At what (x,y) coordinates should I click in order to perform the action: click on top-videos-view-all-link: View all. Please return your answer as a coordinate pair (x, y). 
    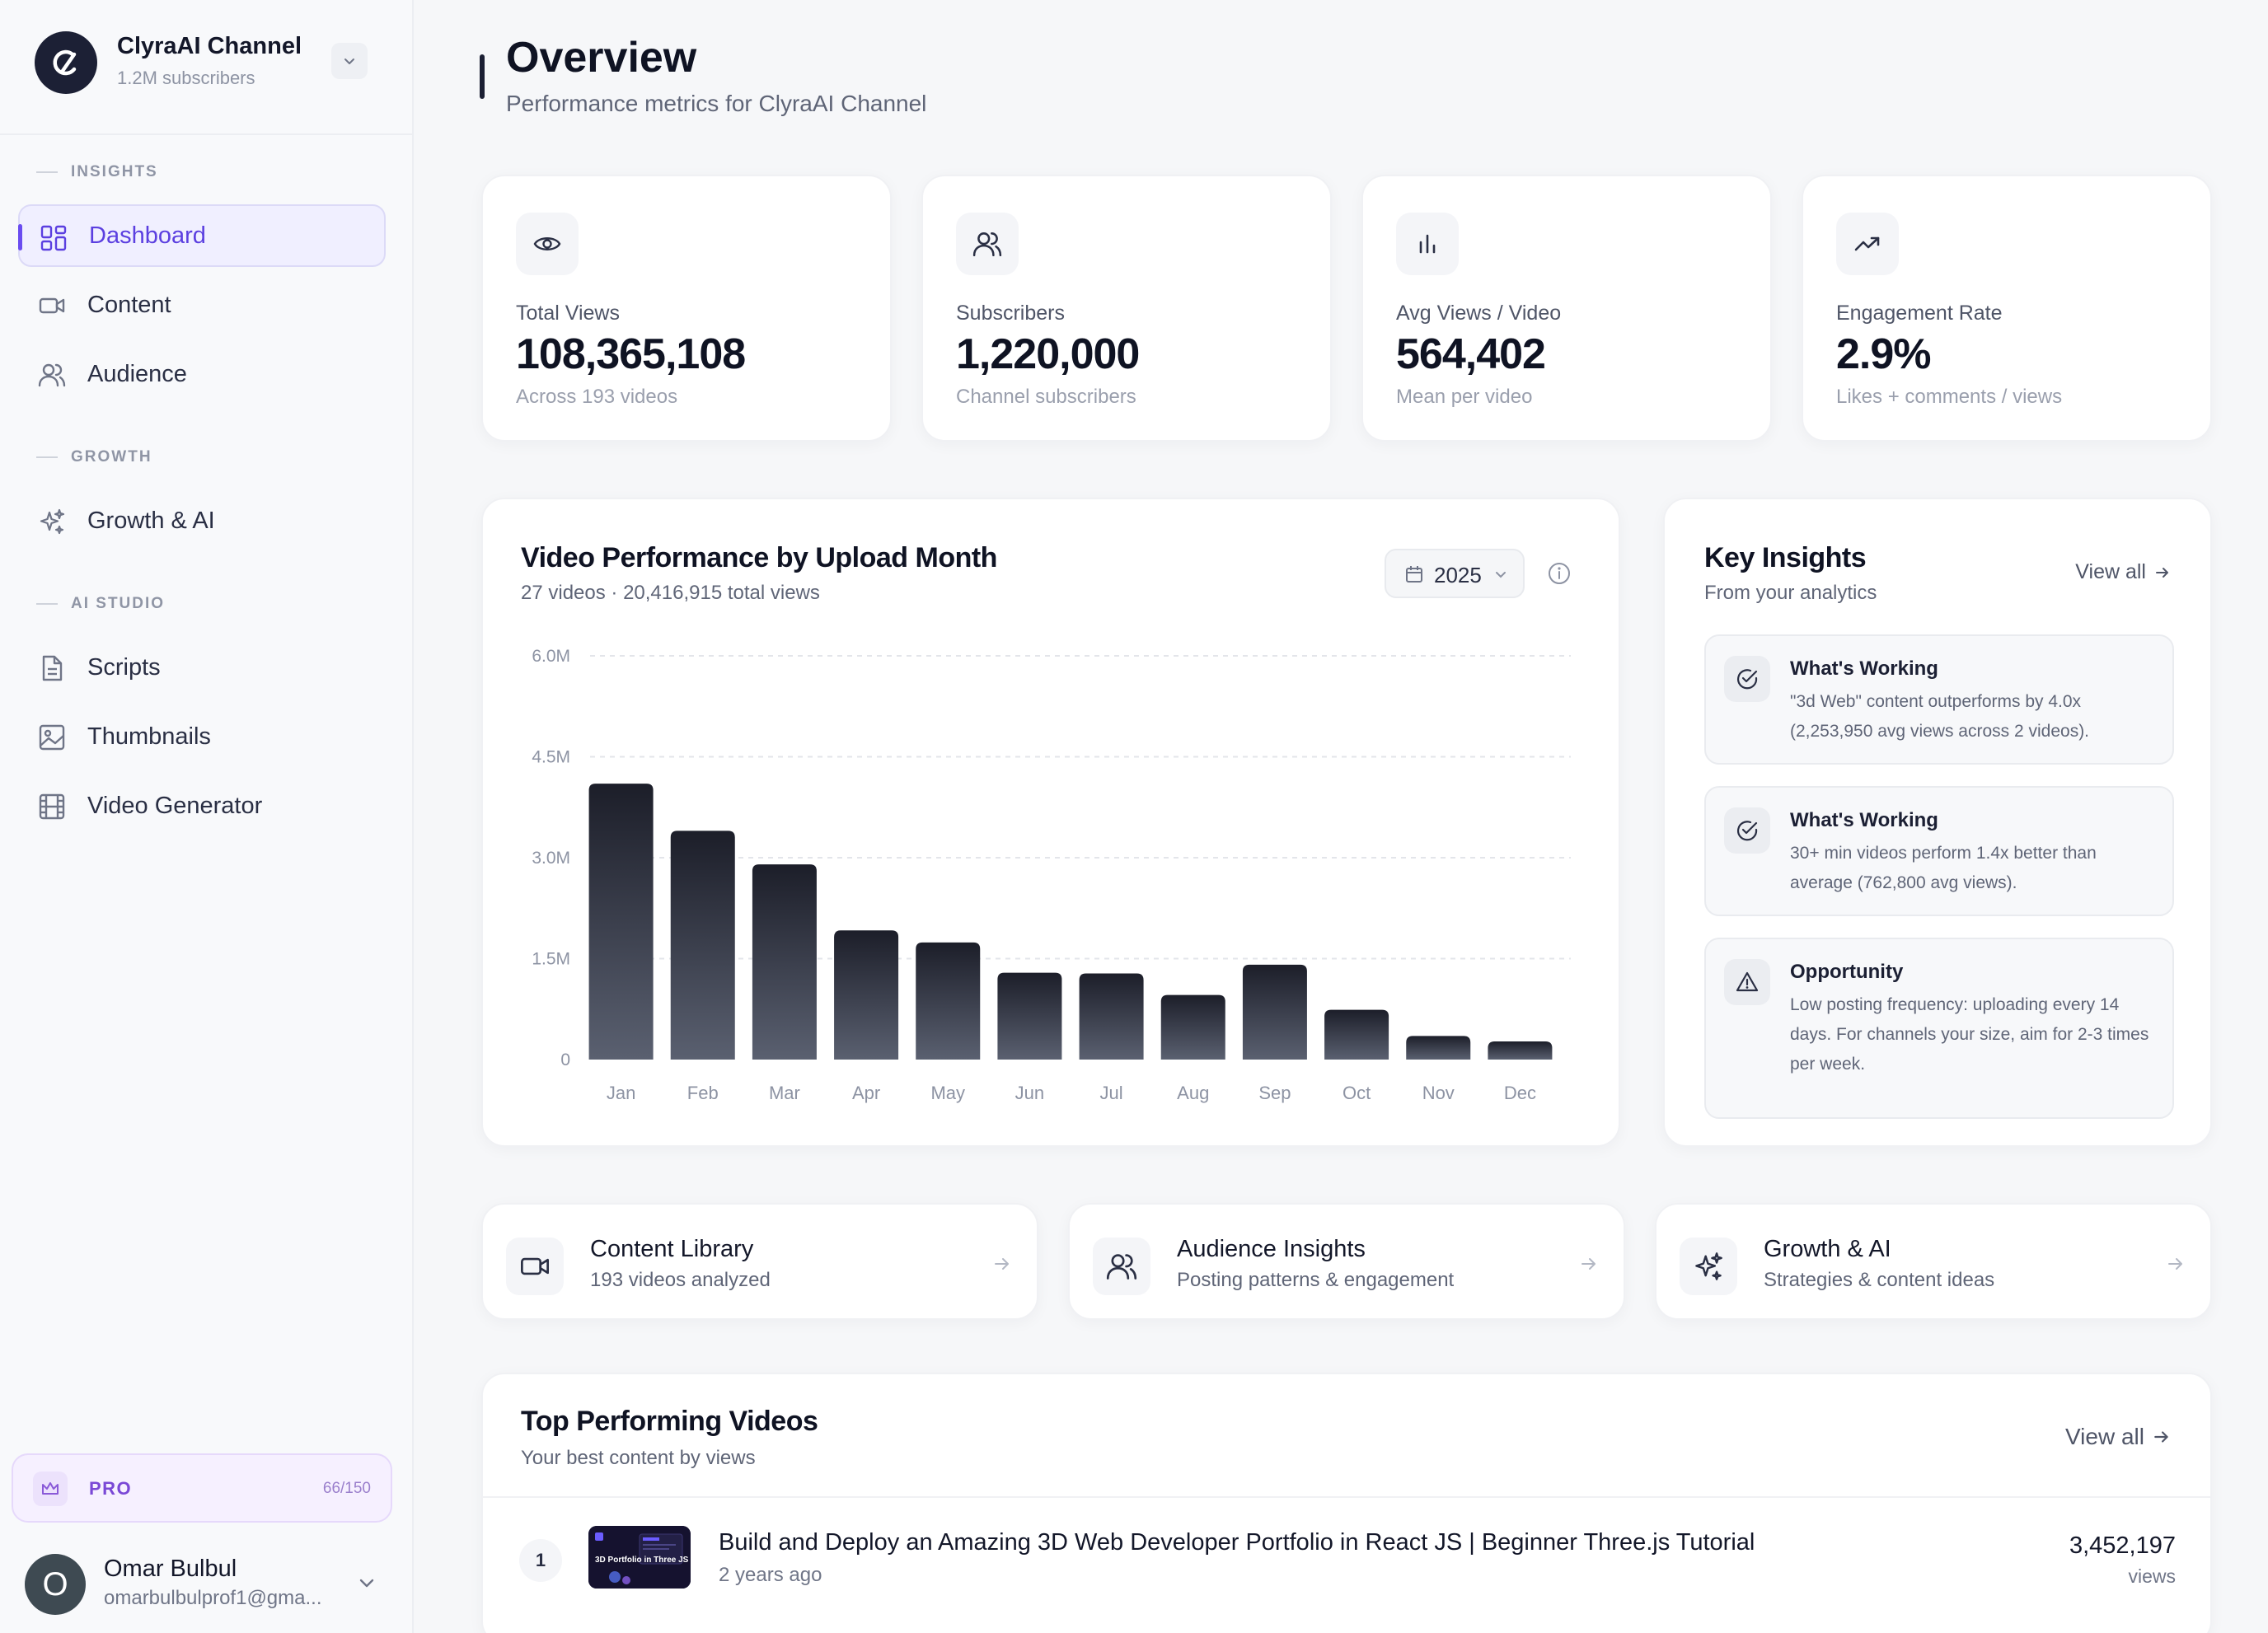
    Looking at the image, I should click on (2118, 1437).